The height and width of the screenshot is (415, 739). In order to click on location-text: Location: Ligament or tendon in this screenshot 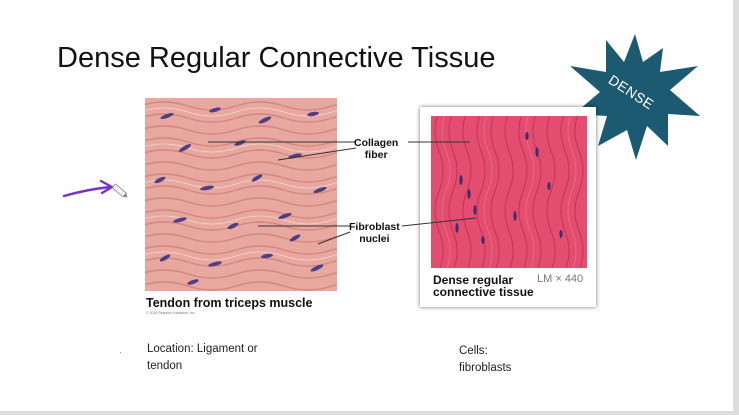, I will do `click(202, 357)`.